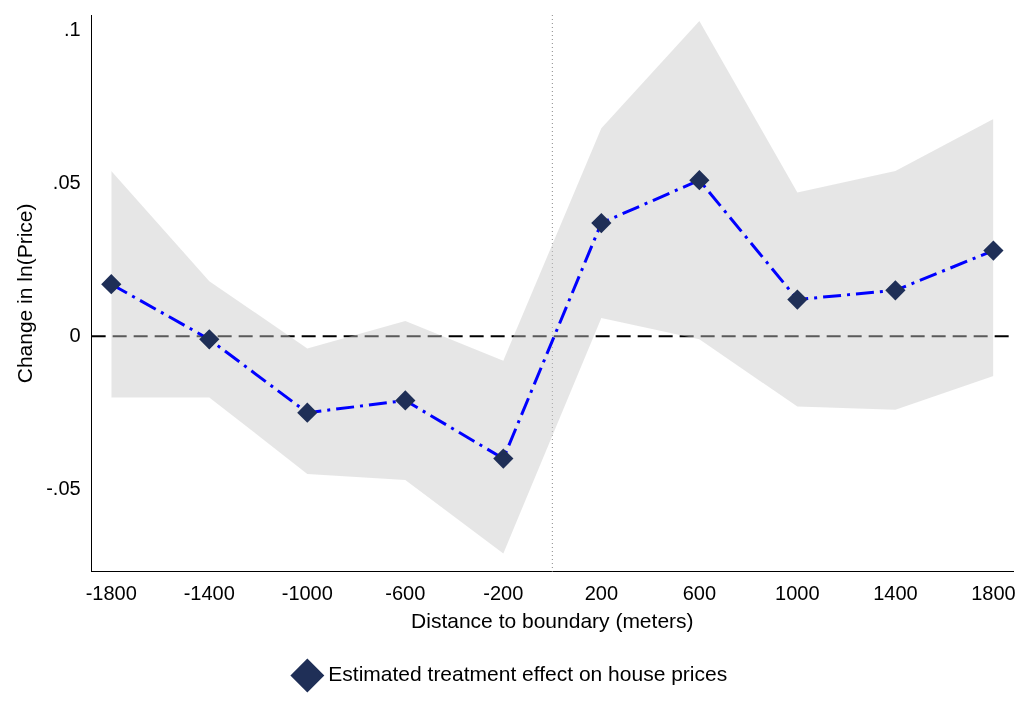  I want to click on x-tick-label: 1800, so click(993, 593).